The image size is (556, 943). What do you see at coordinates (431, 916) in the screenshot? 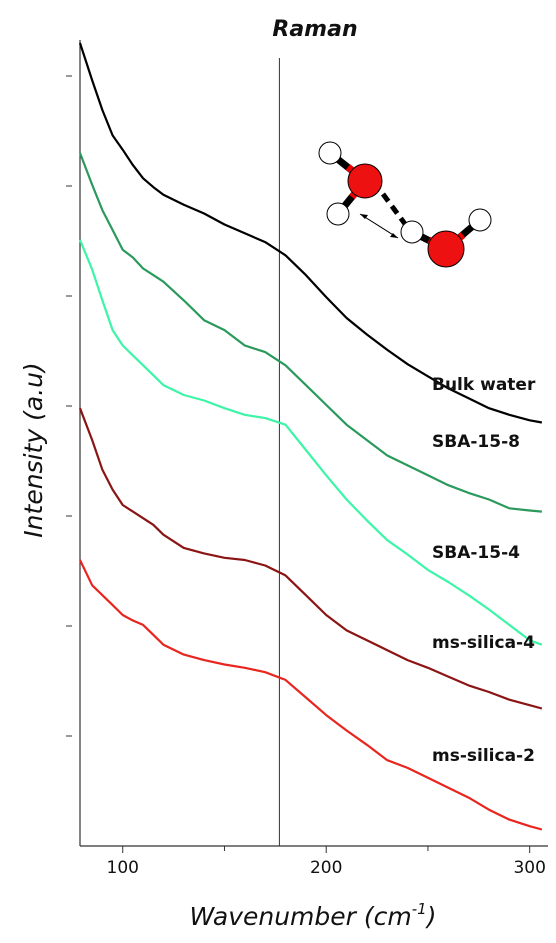
I see `x-axis-label-end: )` at bounding box center [431, 916].